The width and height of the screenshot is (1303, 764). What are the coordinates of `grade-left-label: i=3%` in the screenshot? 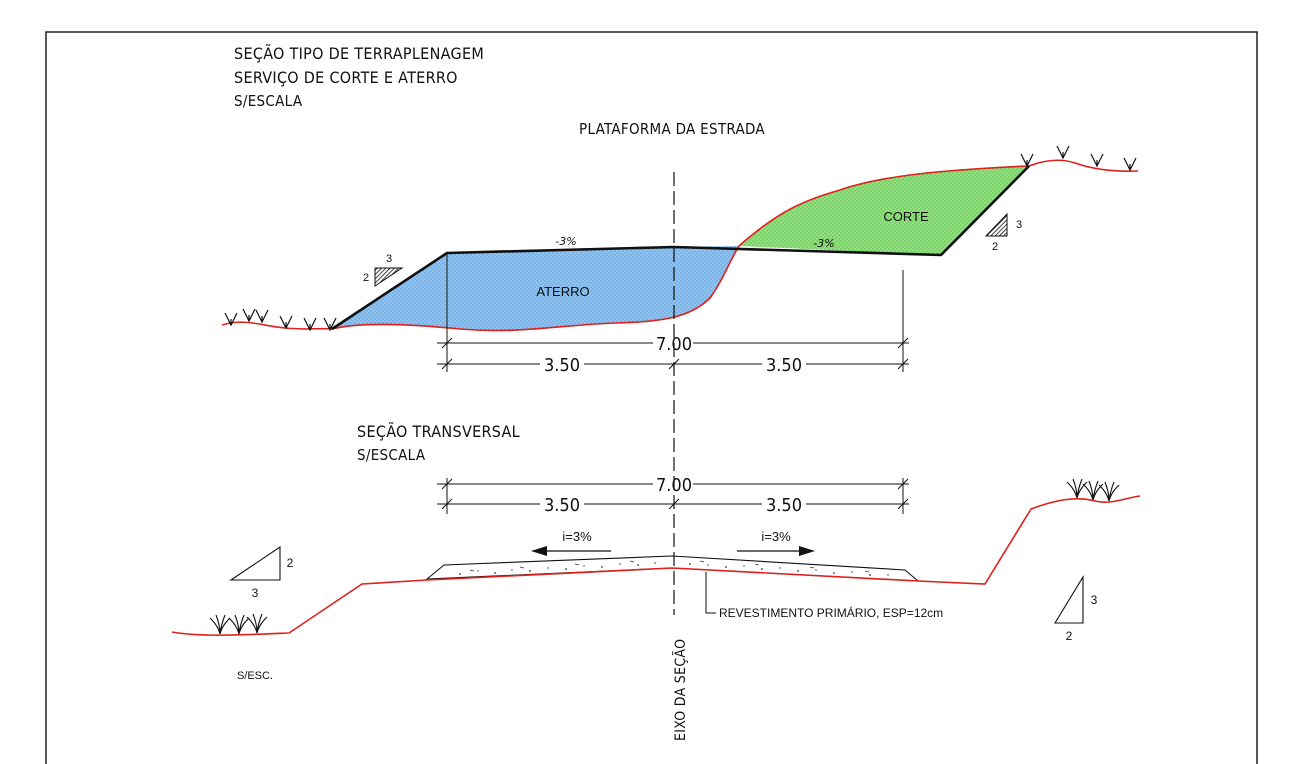 It's located at (577, 536).